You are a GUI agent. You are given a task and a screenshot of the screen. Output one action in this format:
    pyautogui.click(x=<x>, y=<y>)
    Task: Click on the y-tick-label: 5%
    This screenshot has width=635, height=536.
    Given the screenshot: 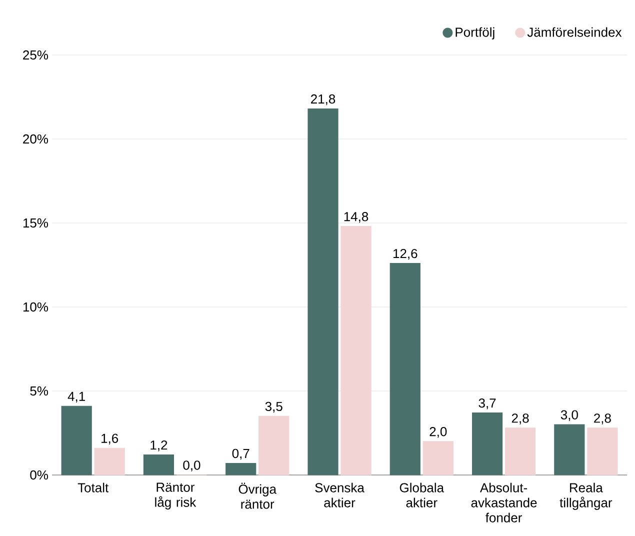 What is the action you would take?
    pyautogui.click(x=39, y=391)
    